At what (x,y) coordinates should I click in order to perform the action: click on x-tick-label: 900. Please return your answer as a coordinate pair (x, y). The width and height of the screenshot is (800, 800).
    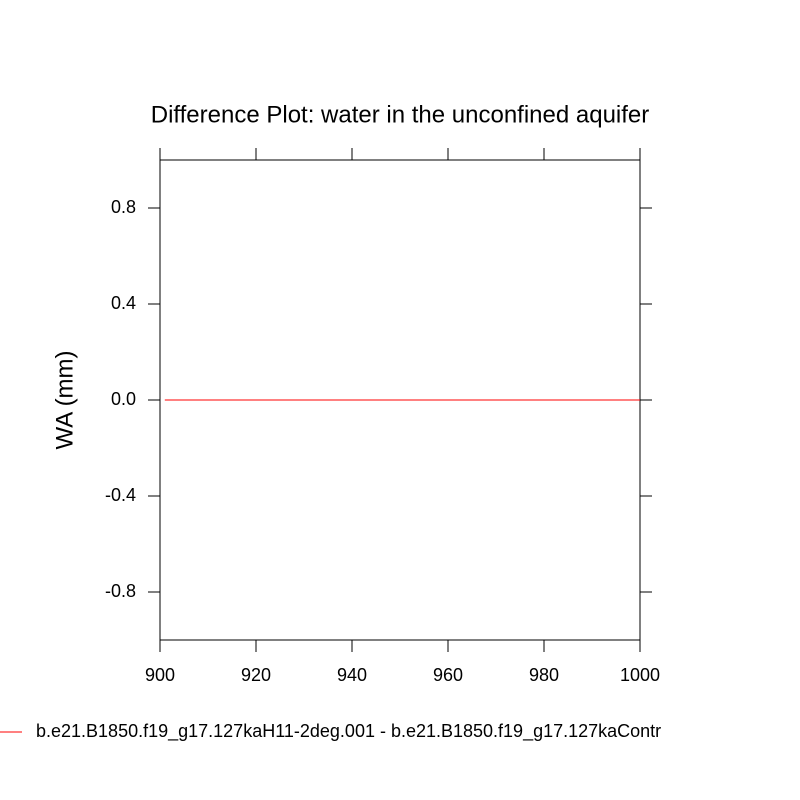
    Looking at the image, I should click on (160, 675).